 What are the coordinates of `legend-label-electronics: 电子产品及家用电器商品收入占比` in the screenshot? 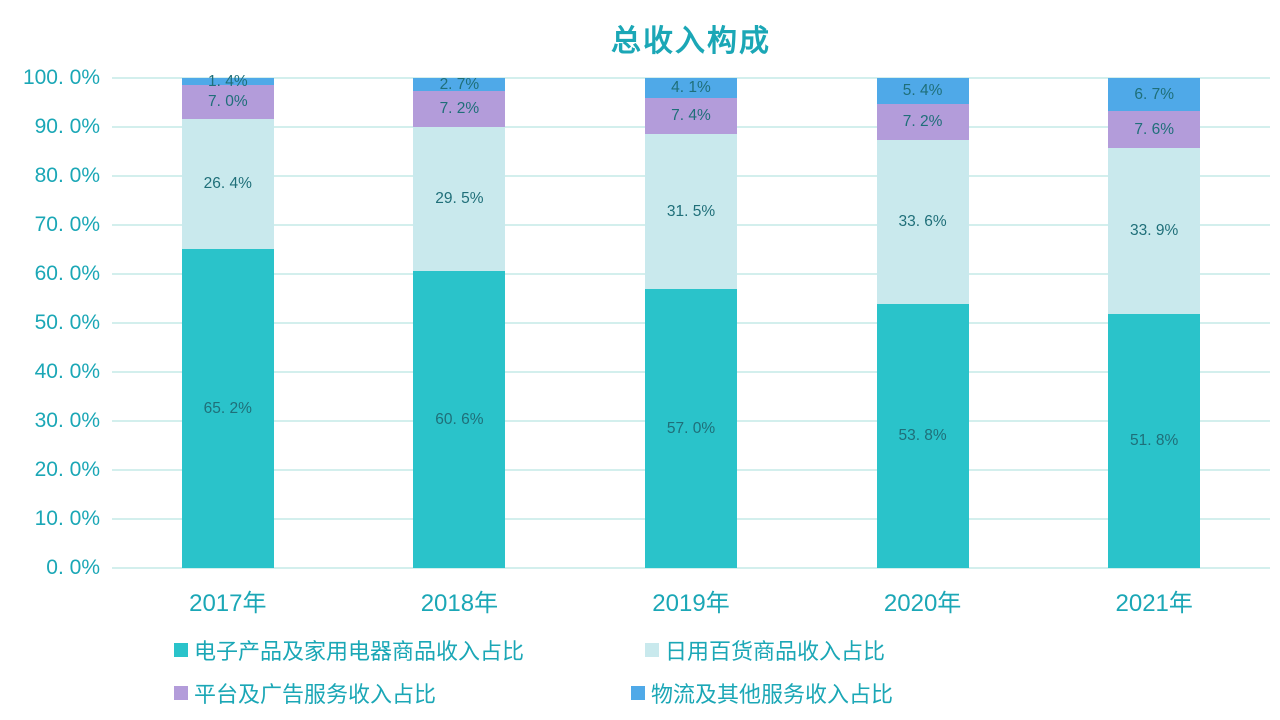 It's located at (359, 651).